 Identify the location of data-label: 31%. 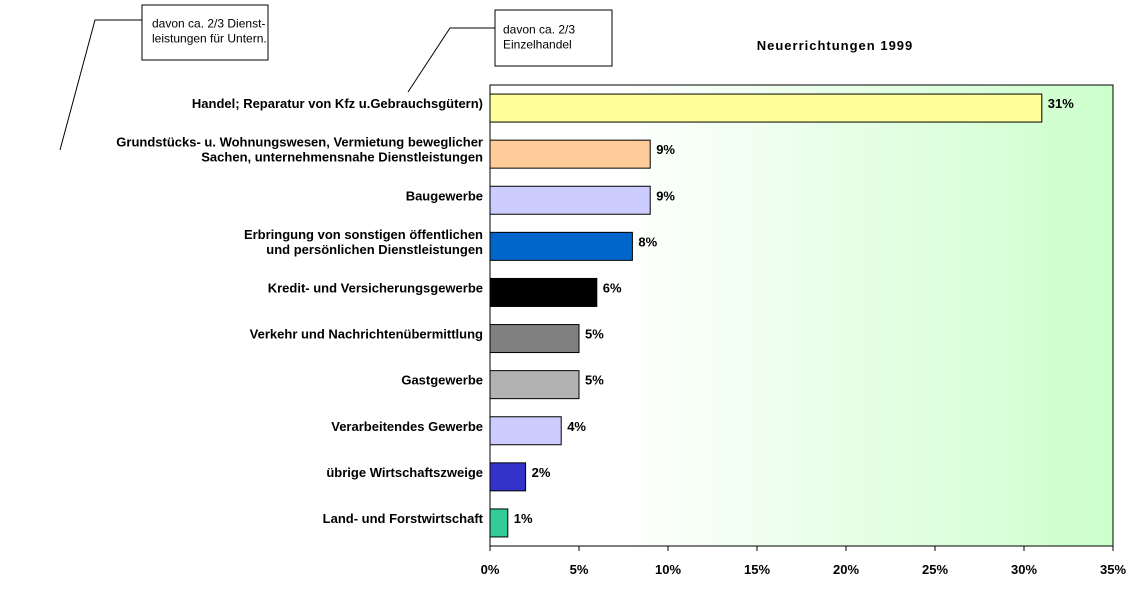
(1061, 103).